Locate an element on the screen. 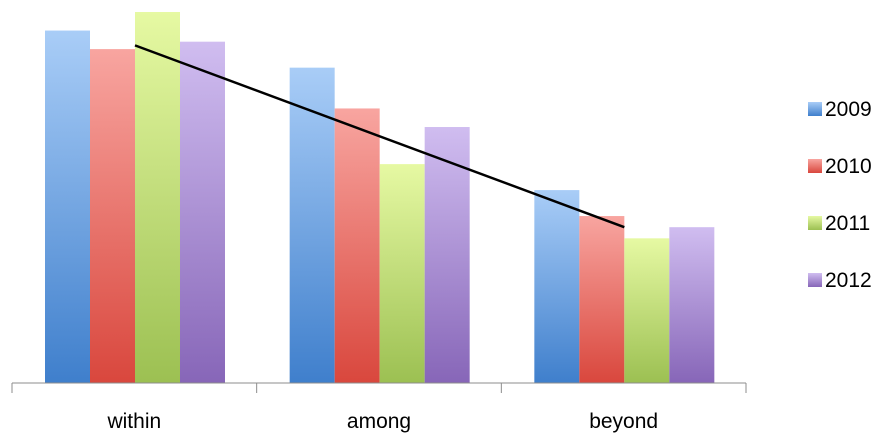 This screenshot has height=433, width=888. bar-within-2010 is located at coordinates (112, 216).